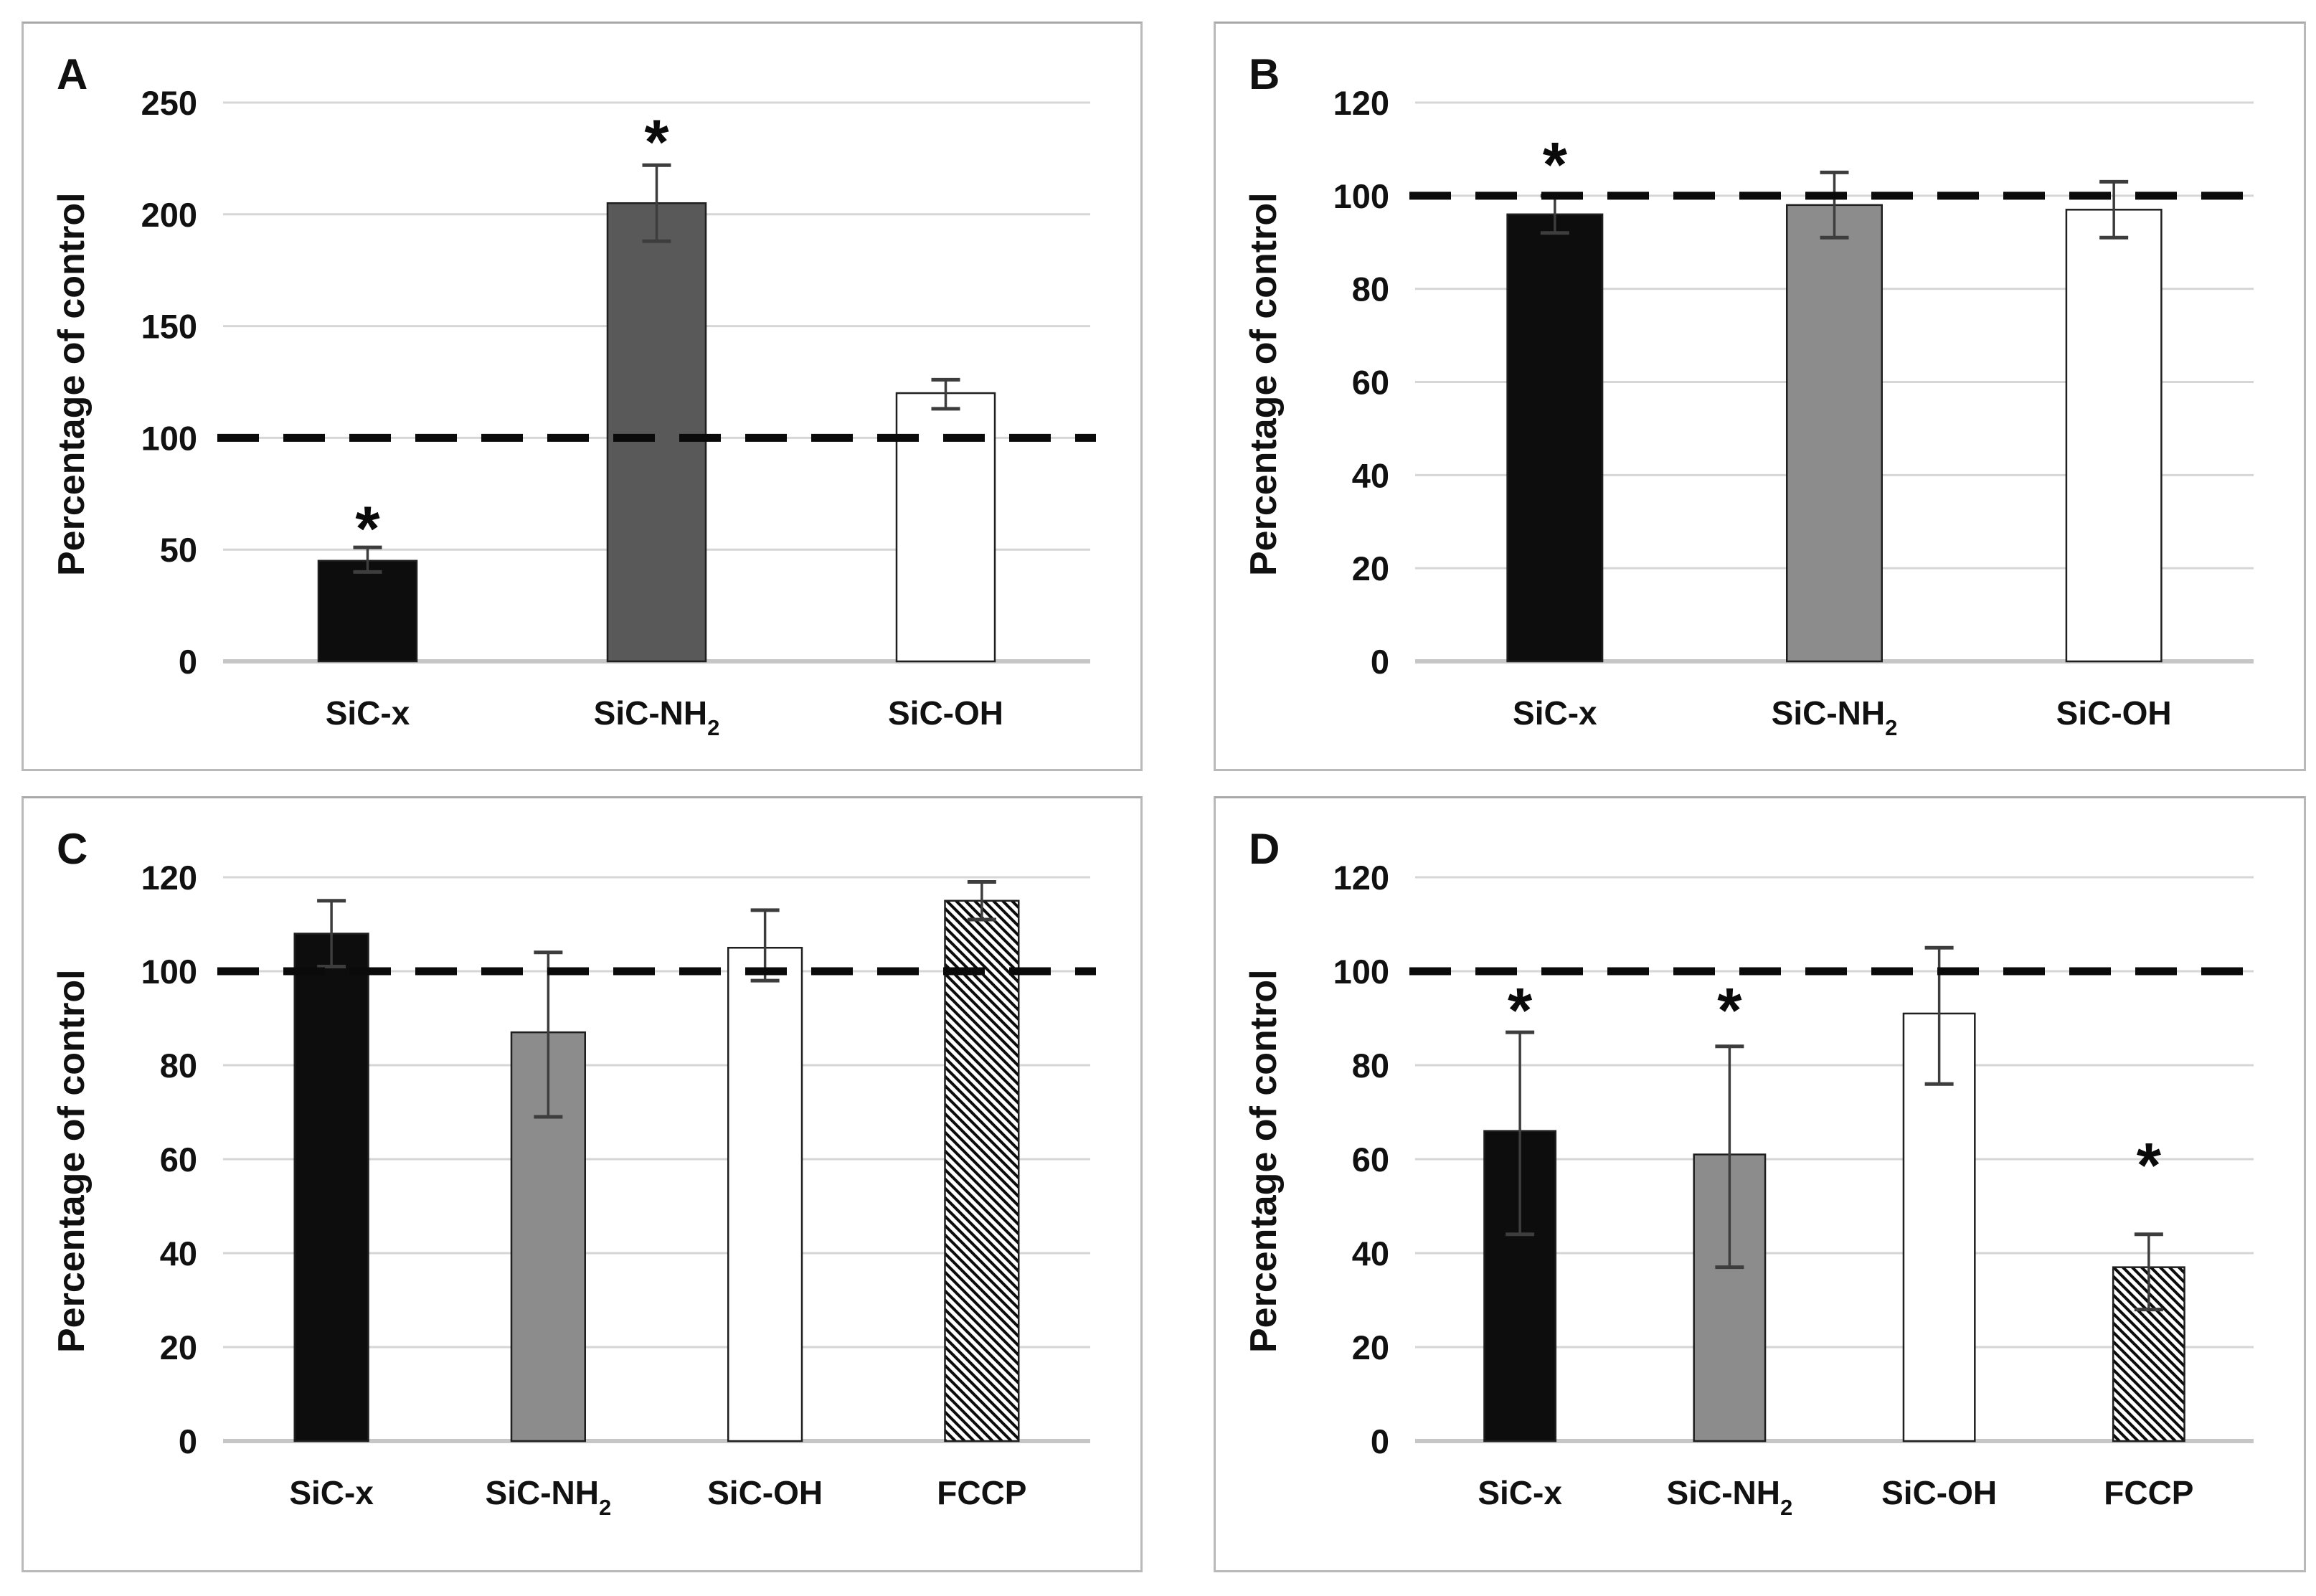  I want to click on y-tick-label: 250, so click(169, 103).